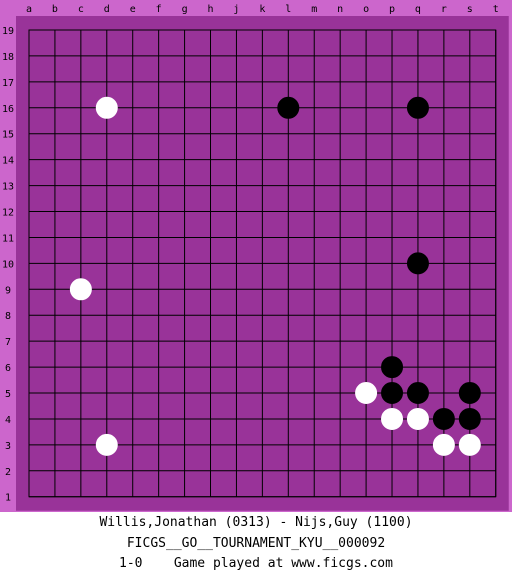  What do you see at coordinates (8, 342) in the screenshot?
I see `row-label-7: 7` at bounding box center [8, 342].